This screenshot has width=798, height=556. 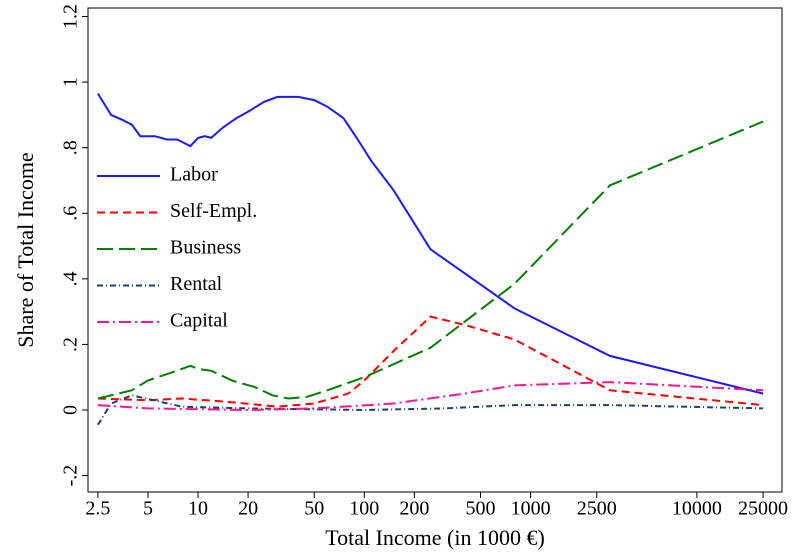 I want to click on x-tick-label: 10, so click(x=198, y=509).